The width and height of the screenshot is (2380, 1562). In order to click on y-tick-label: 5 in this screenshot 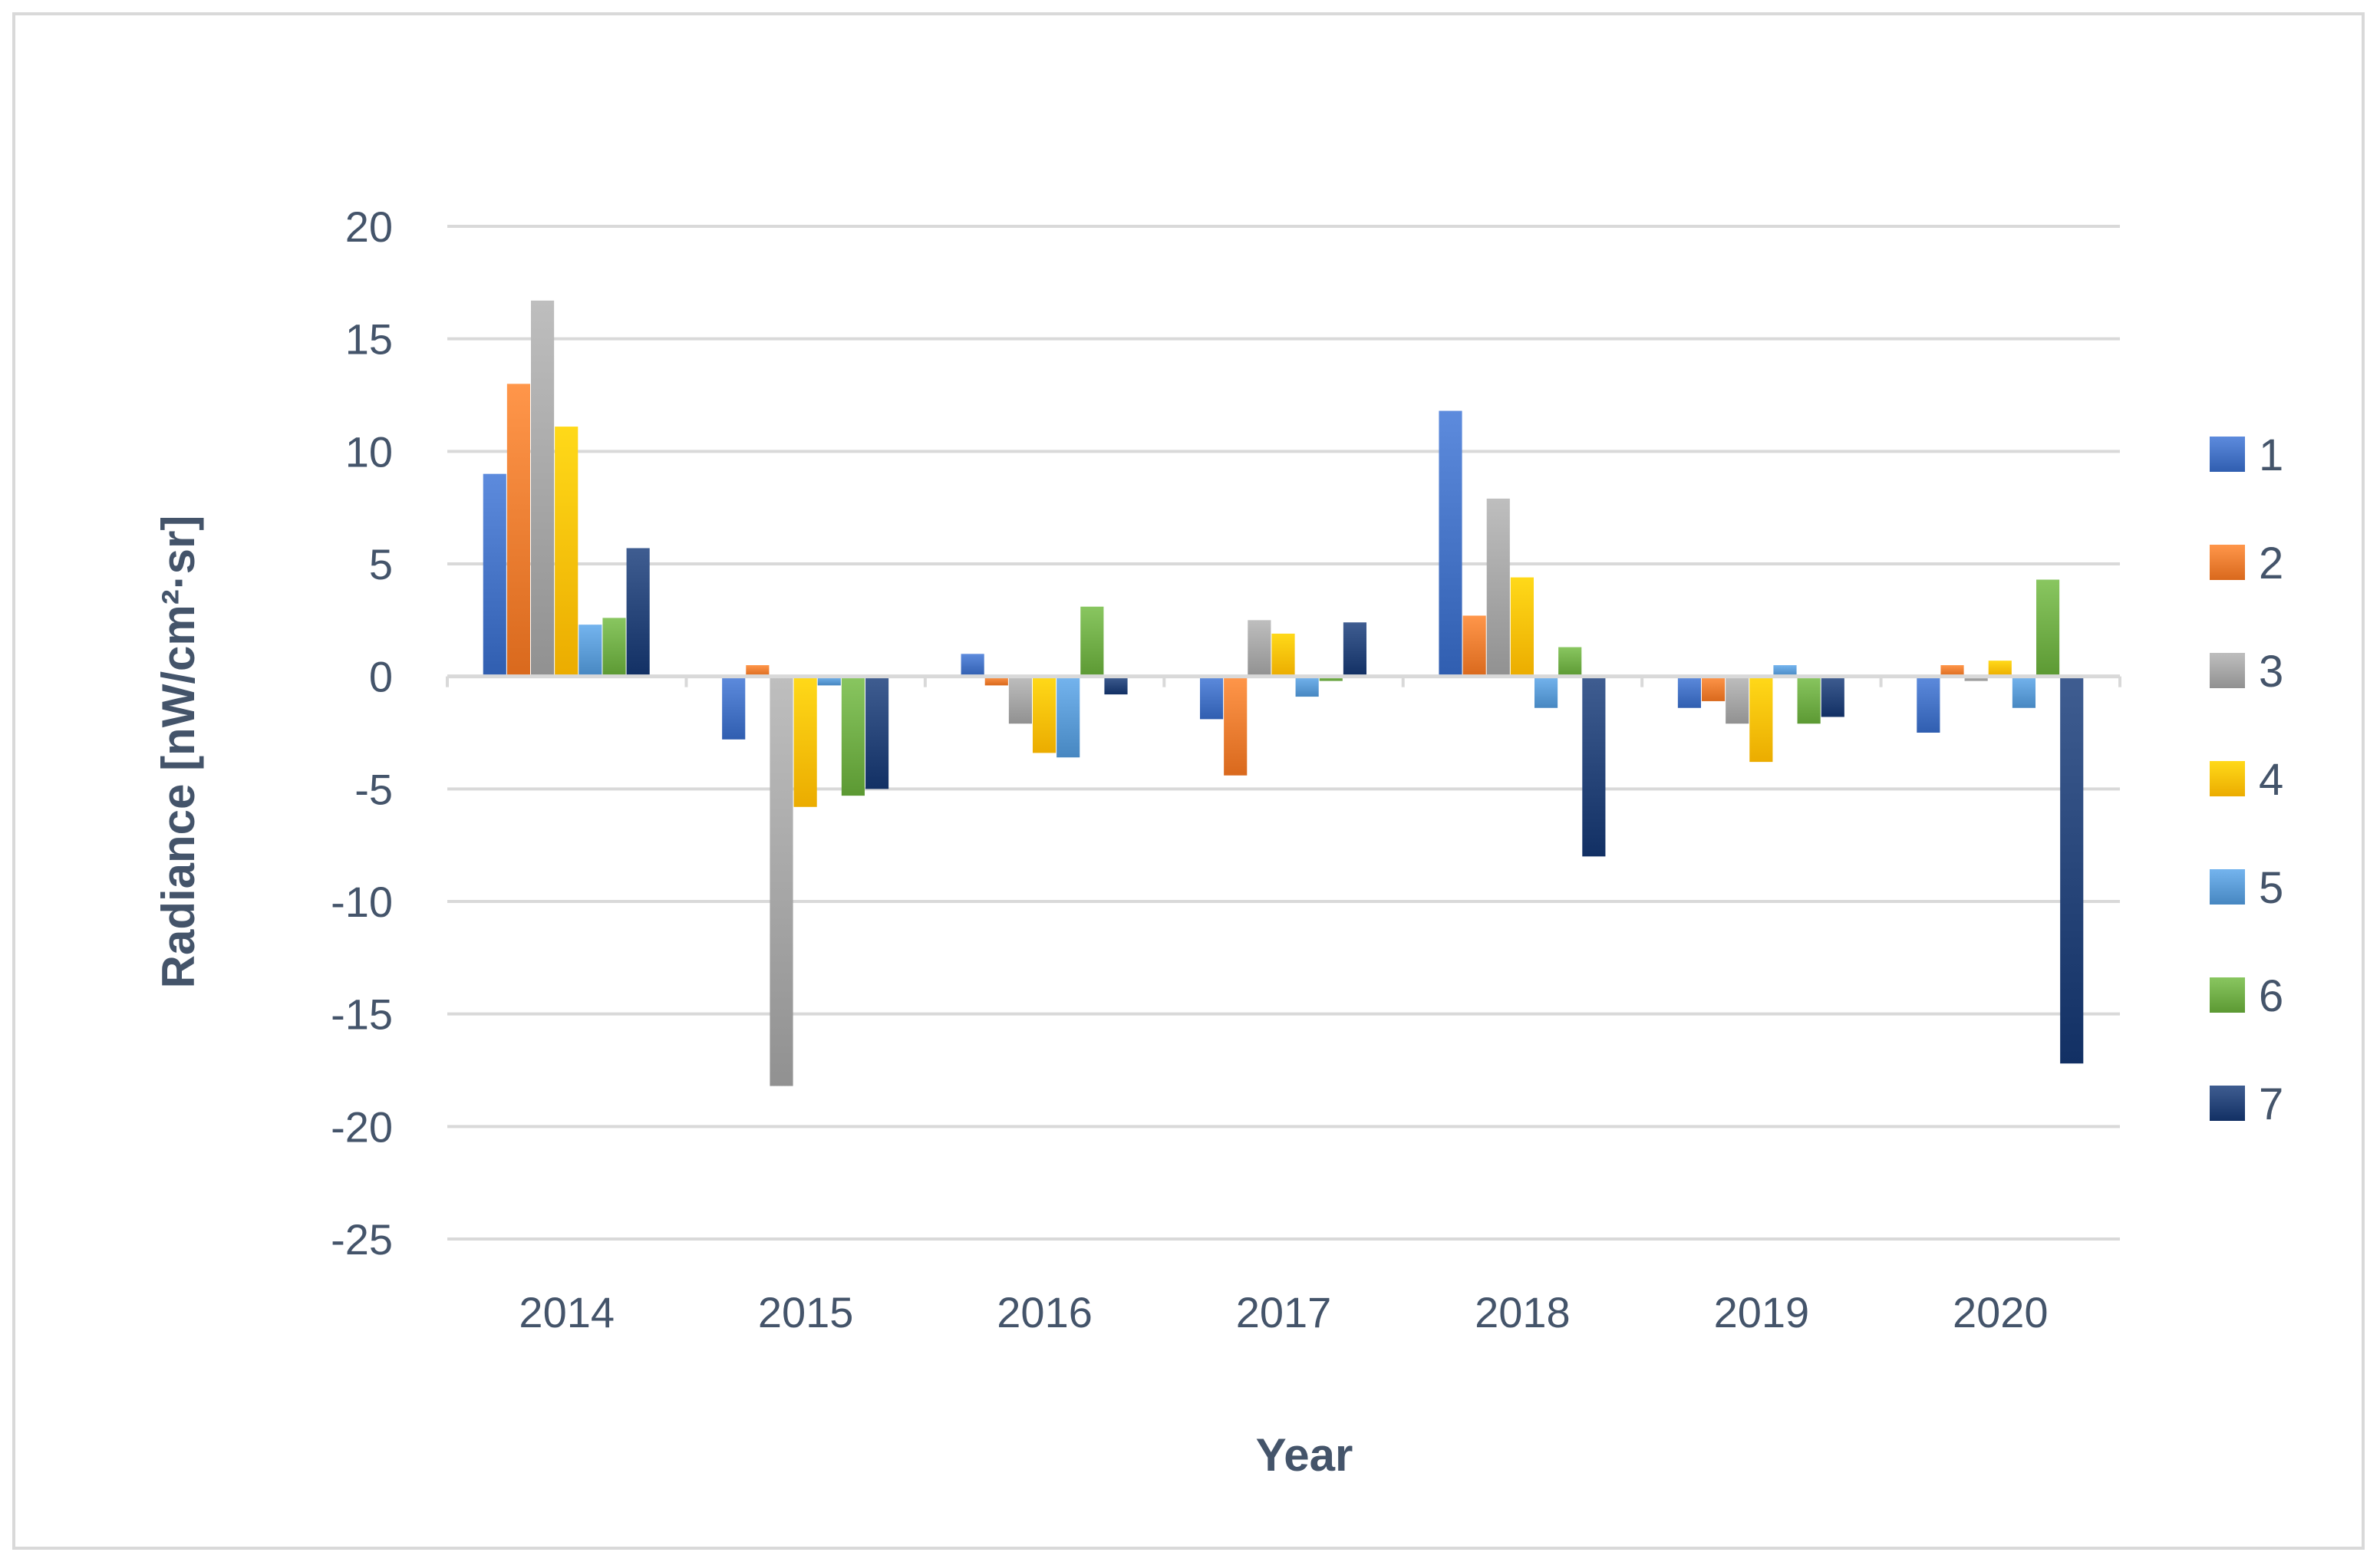, I will do `click(381, 564)`.